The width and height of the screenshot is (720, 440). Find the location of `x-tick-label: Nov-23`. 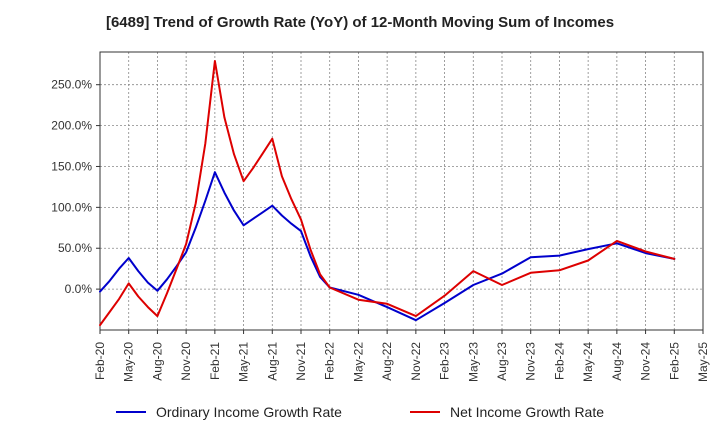

x-tick-label: Nov-23 is located at coordinates (531, 361).